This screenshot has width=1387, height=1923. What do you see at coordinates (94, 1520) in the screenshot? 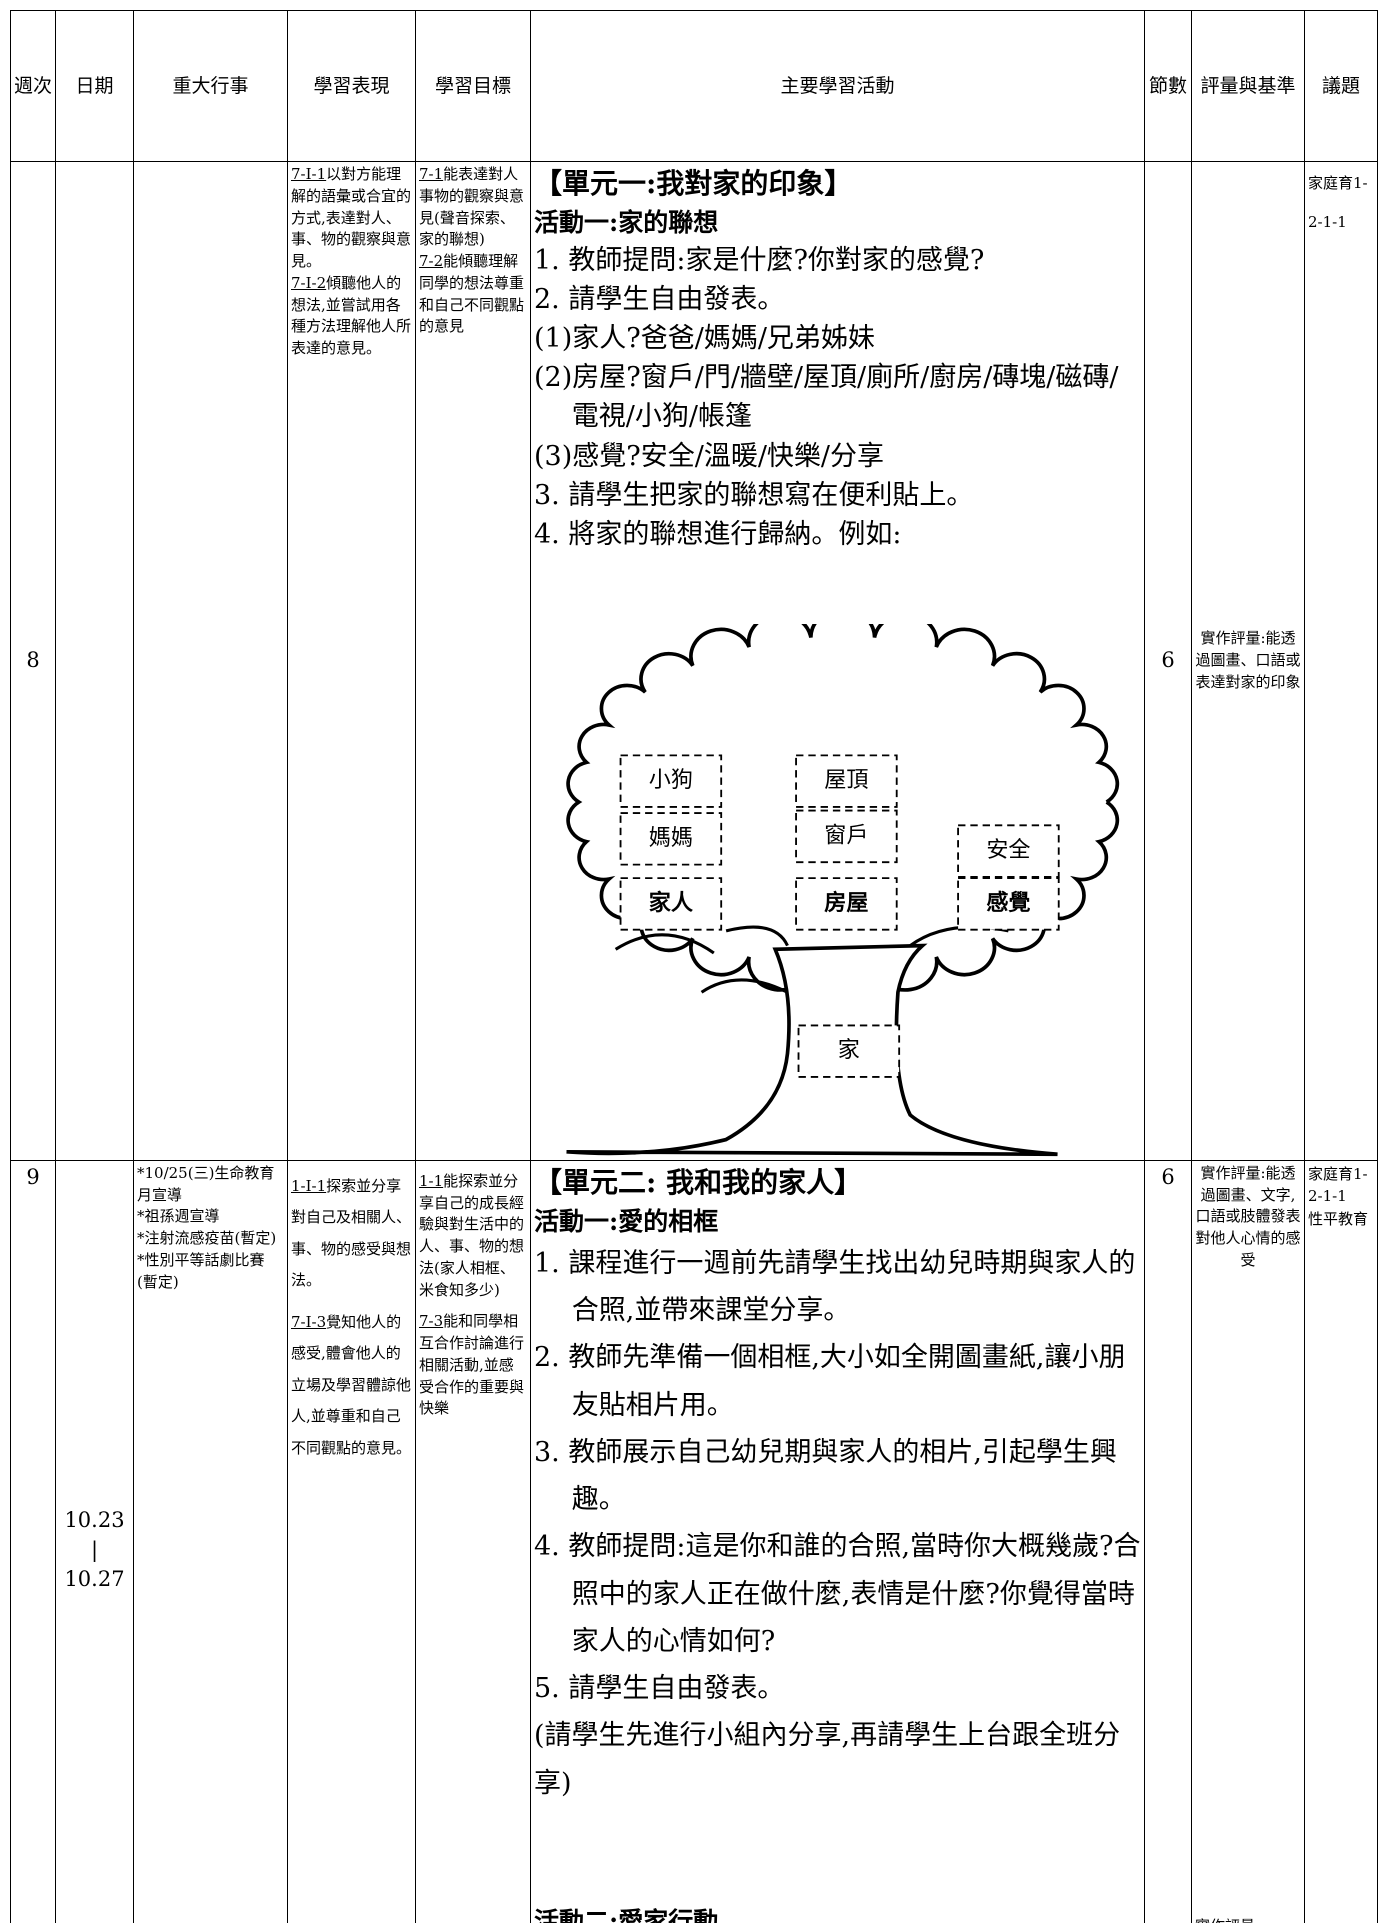
I see `date: 10.23` at bounding box center [94, 1520].